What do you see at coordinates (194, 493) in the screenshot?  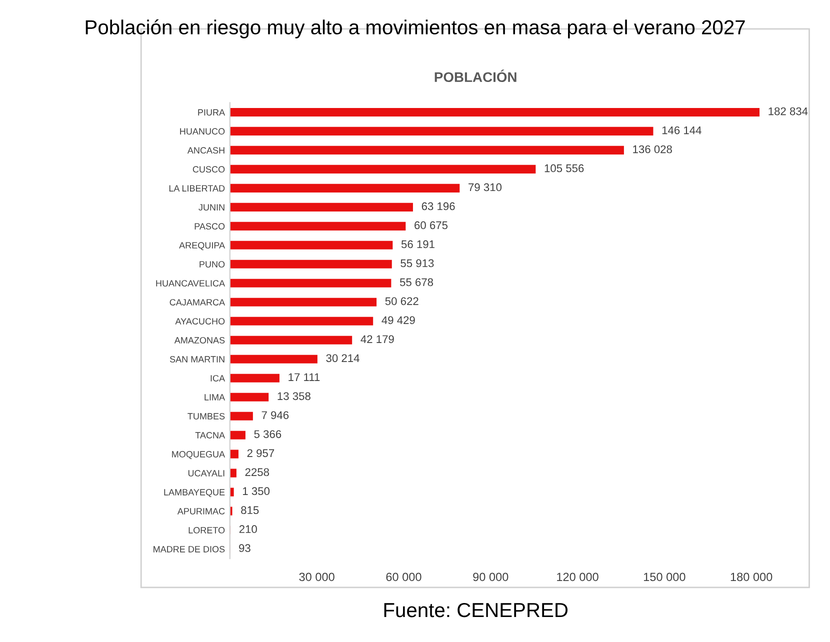 I see `y-tick-label: LAMBAYEQUE` at bounding box center [194, 493].